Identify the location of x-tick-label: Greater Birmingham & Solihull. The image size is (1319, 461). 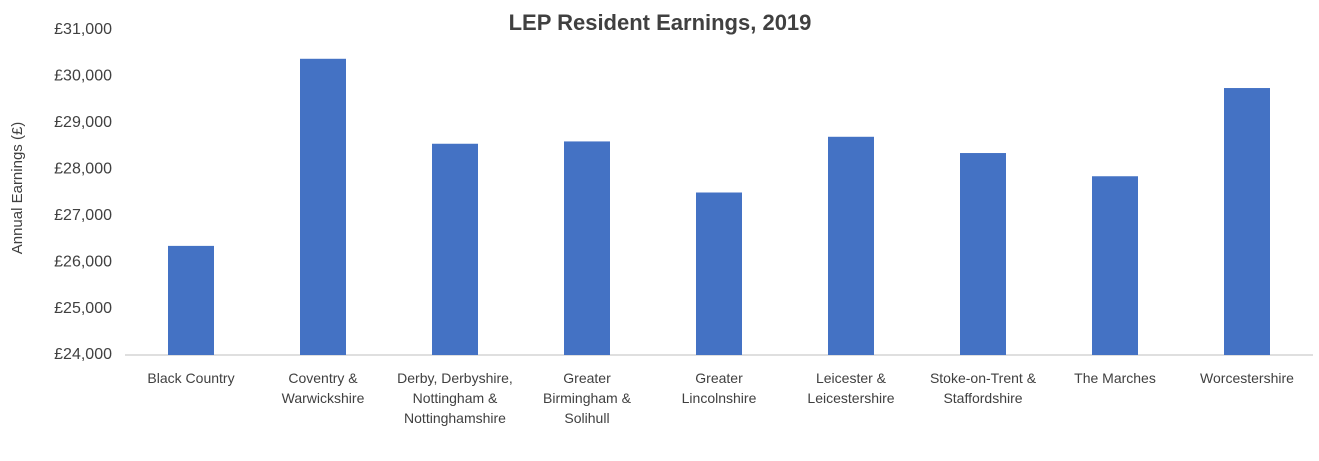
(587, 398).